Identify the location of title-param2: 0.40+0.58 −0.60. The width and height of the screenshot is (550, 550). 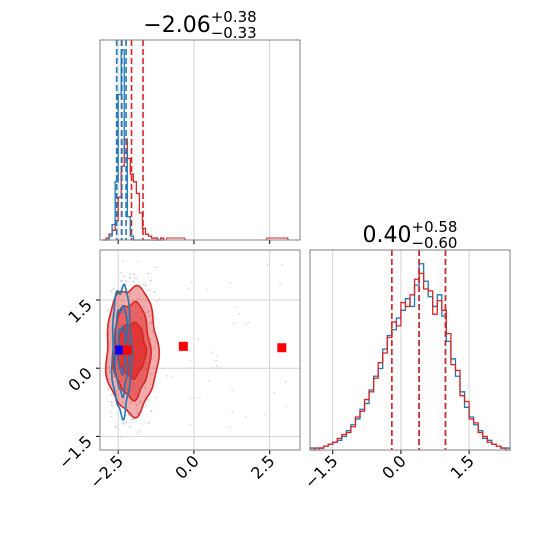
(410, 235).